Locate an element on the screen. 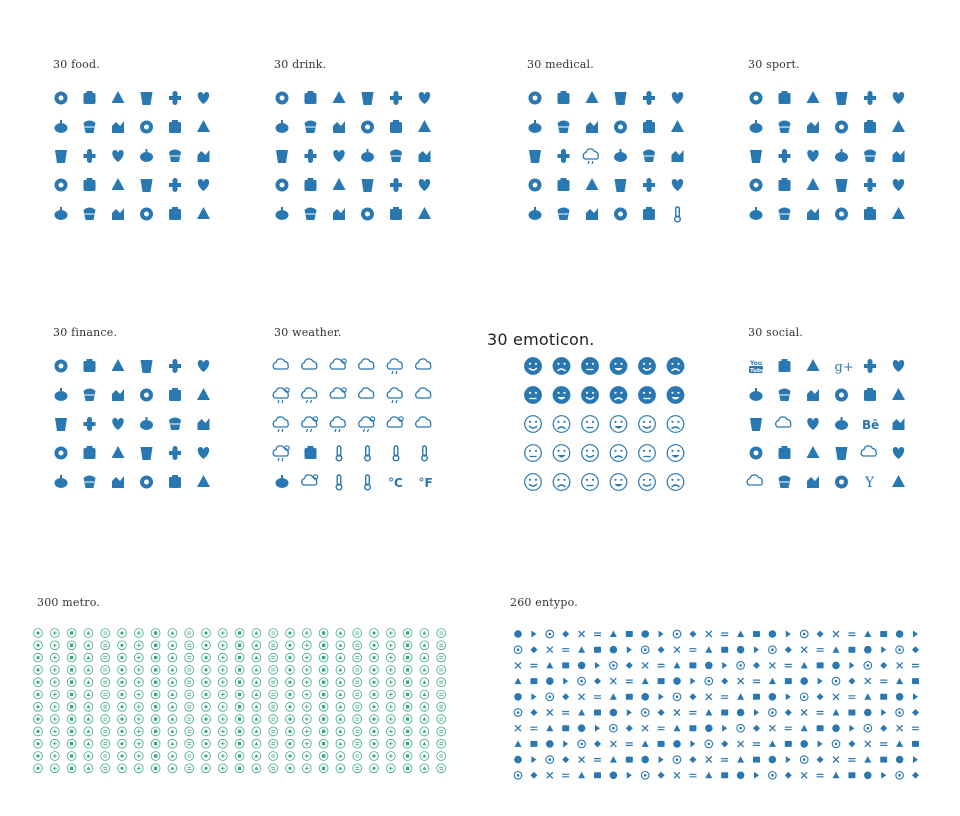  tongue-icon is located at coordinates (675, 424).